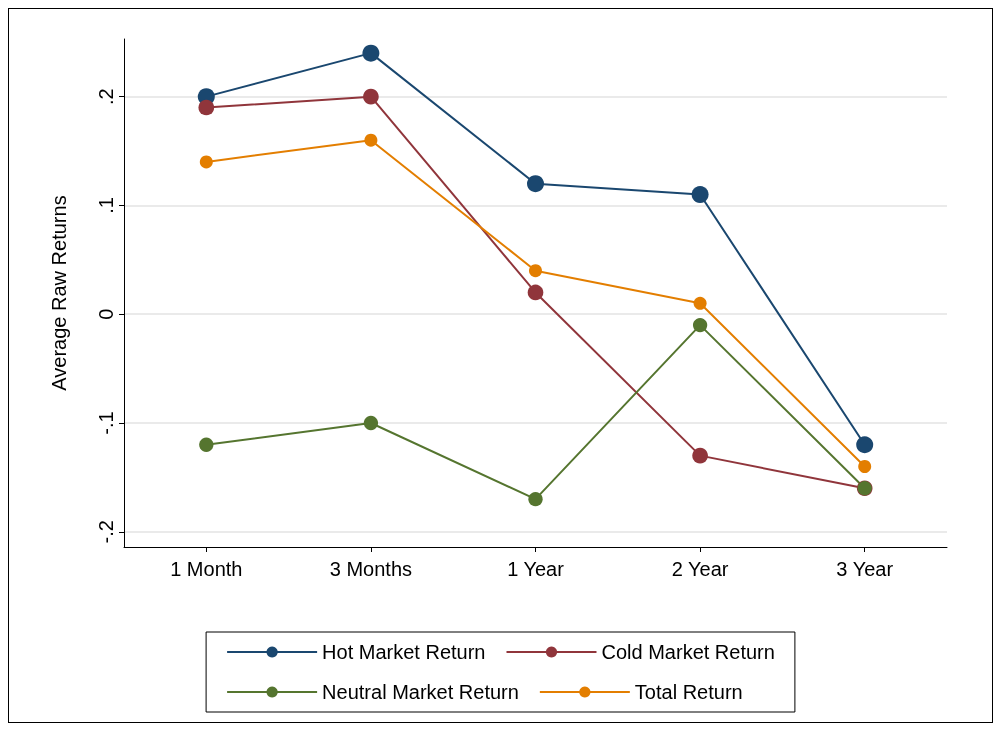  Describe the element at coordinates (106, 205) in the screenshot. I see `y-tick-label: .1` at that location.